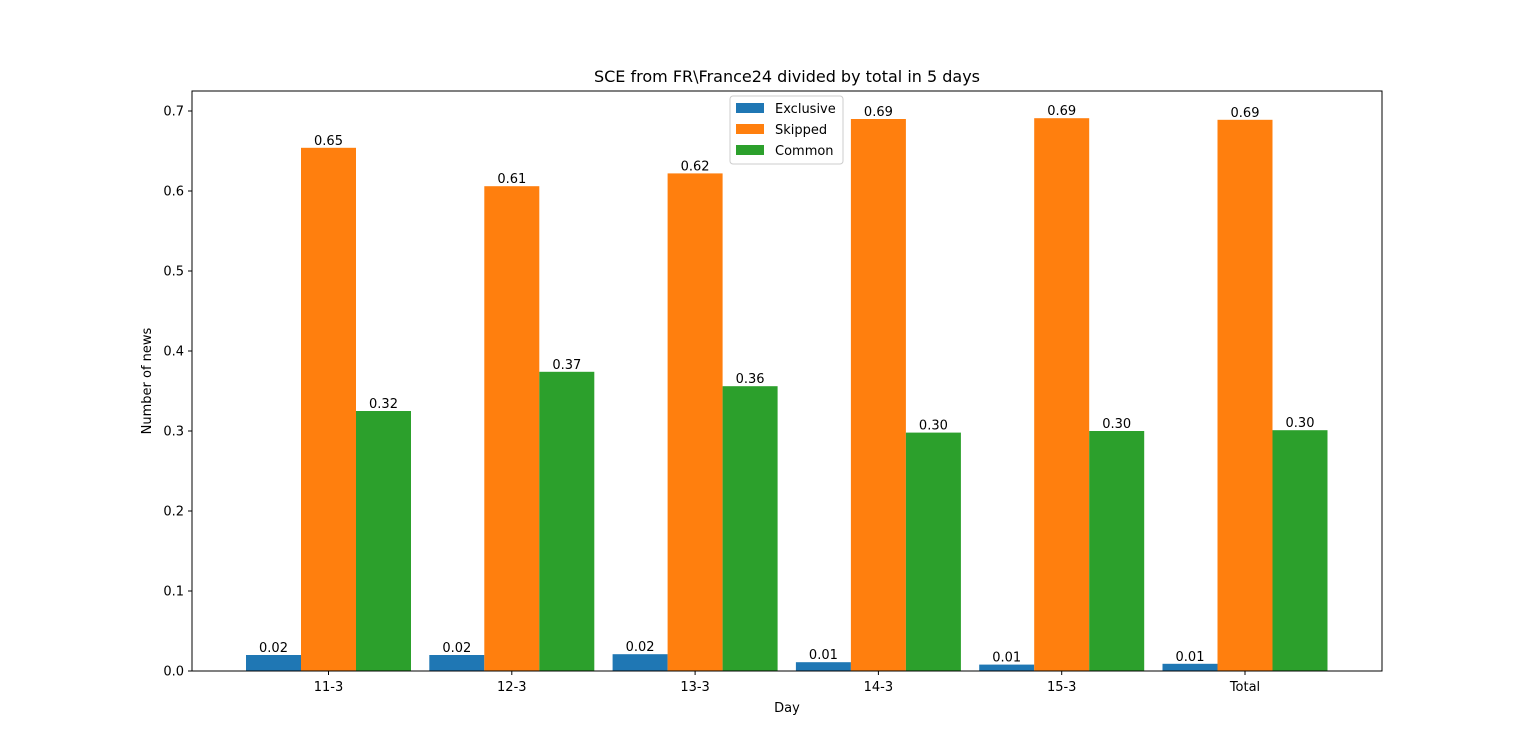  Describe the element at coordinates (823, 655) in the screenshot. I see `data-label-exclusive-14-3: 0.01` at that location.